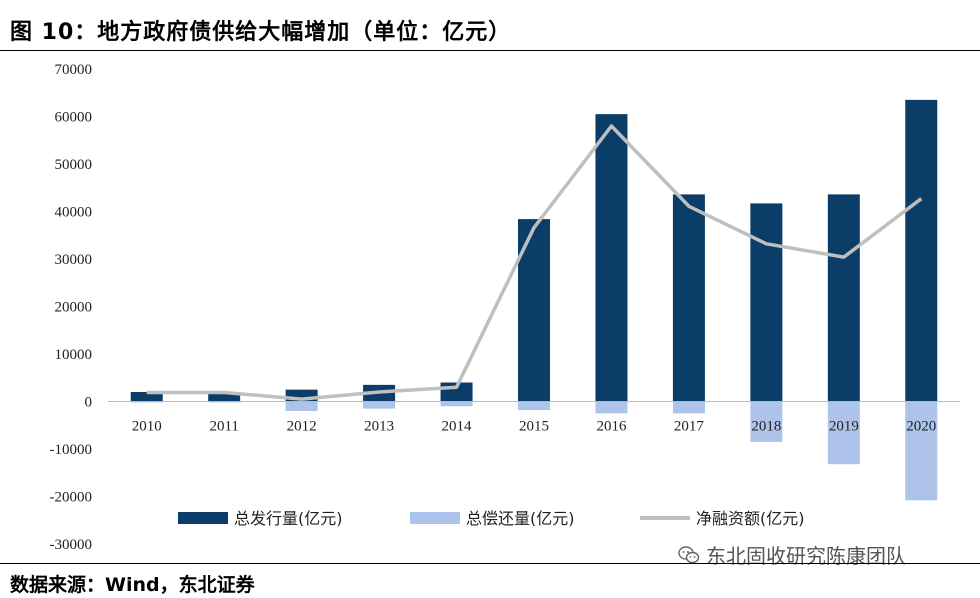 Image resolution: width=980 pixels, height=598 pixels. What do you see at coordinates (302, 427) in the screenshot?
I see `x-tick-label: 2012` at bounding box center [302, 427].